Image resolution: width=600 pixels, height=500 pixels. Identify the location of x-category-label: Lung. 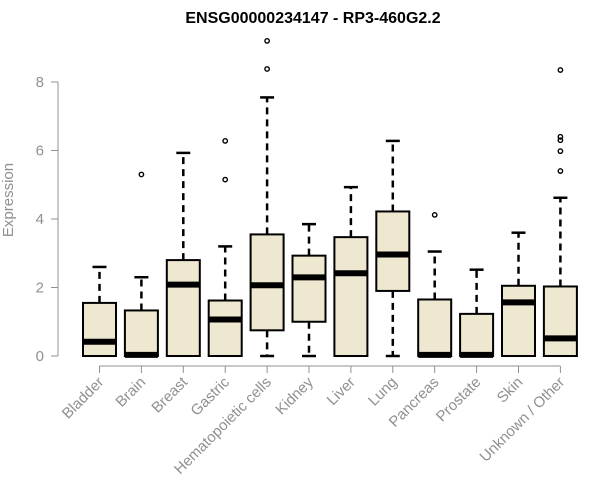
(383, 392).